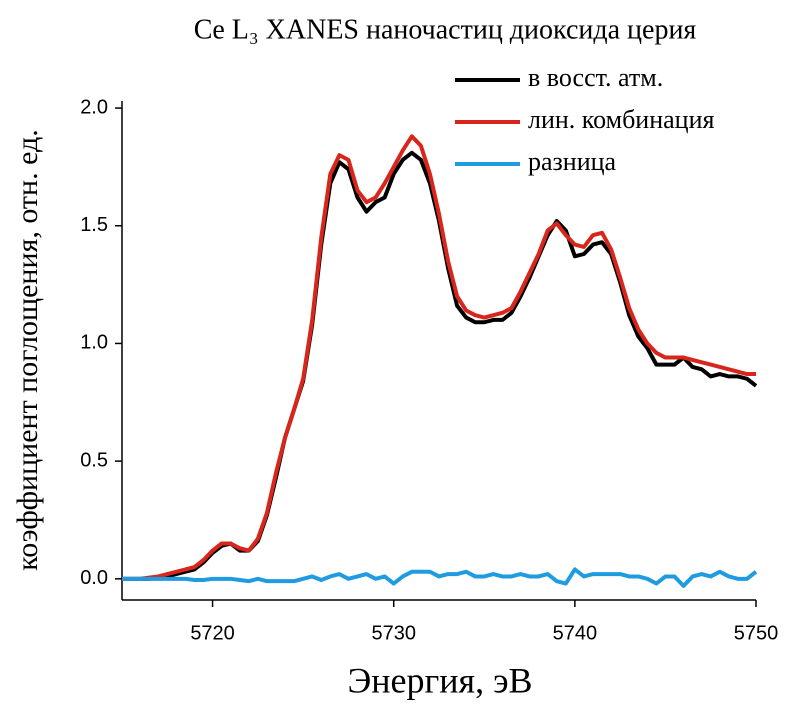 This screenshot has width=787, height=705. Describe the element at coordinates (440, 577) in the screenshot. I see `series-line` at that location.